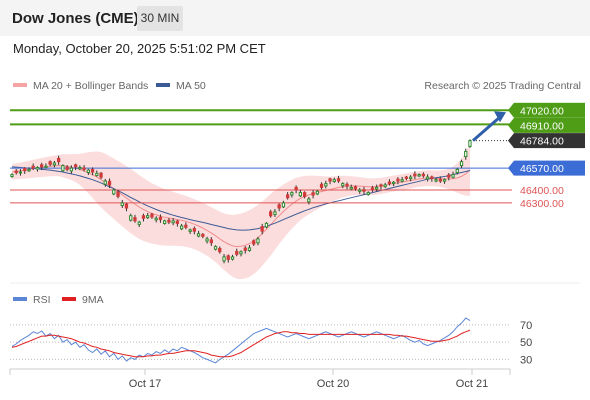  What do you see at coordinates (542, 126) in the screenshot?
I see `level-value-46910.00: 46910.00` at bounding box center [542, 126].